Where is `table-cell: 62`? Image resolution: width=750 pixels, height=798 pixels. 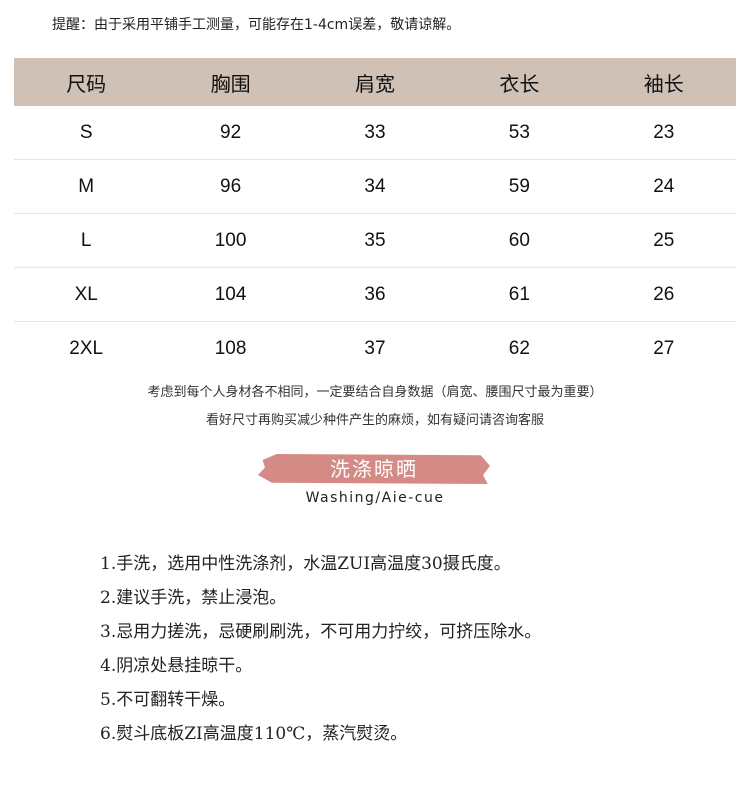 table-cell: 62 is located at coordinates (519, 348).